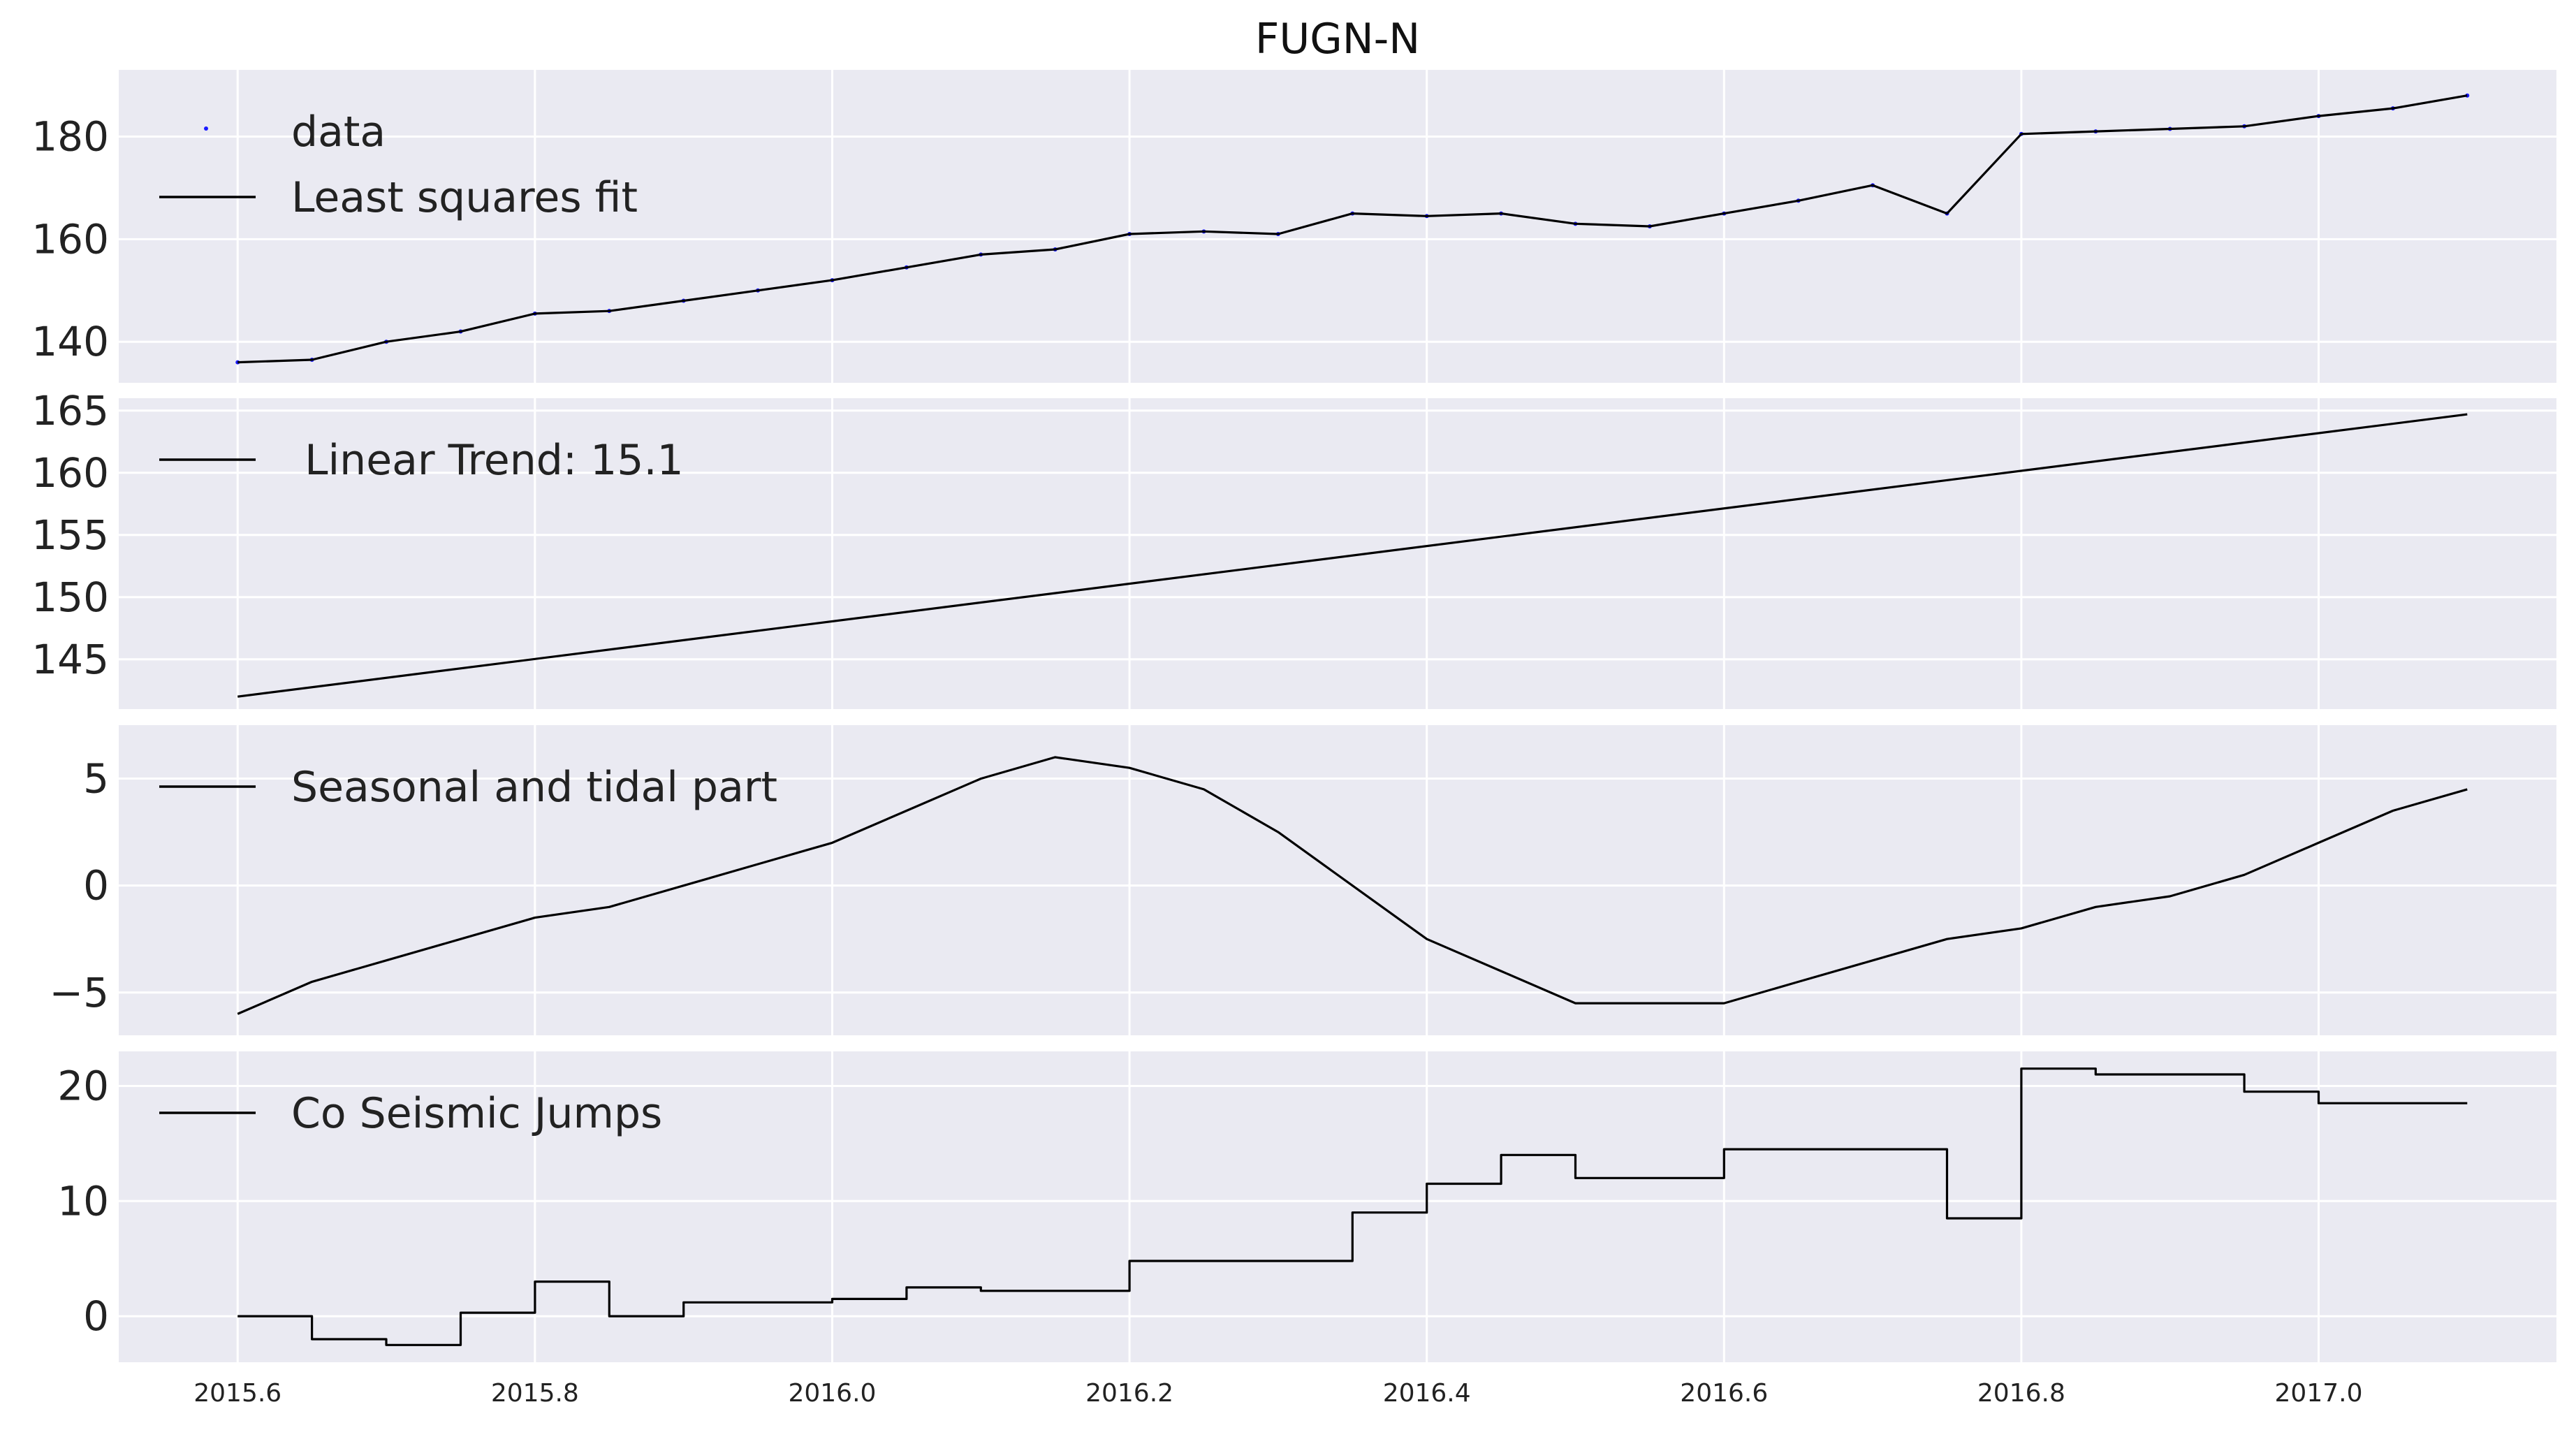 This screenshot has height=1430, width=2576. What do you see at coordinates (70, 659) in the screenshot?
I see `y-tick-label: 145` at bounding box center [70, 659].